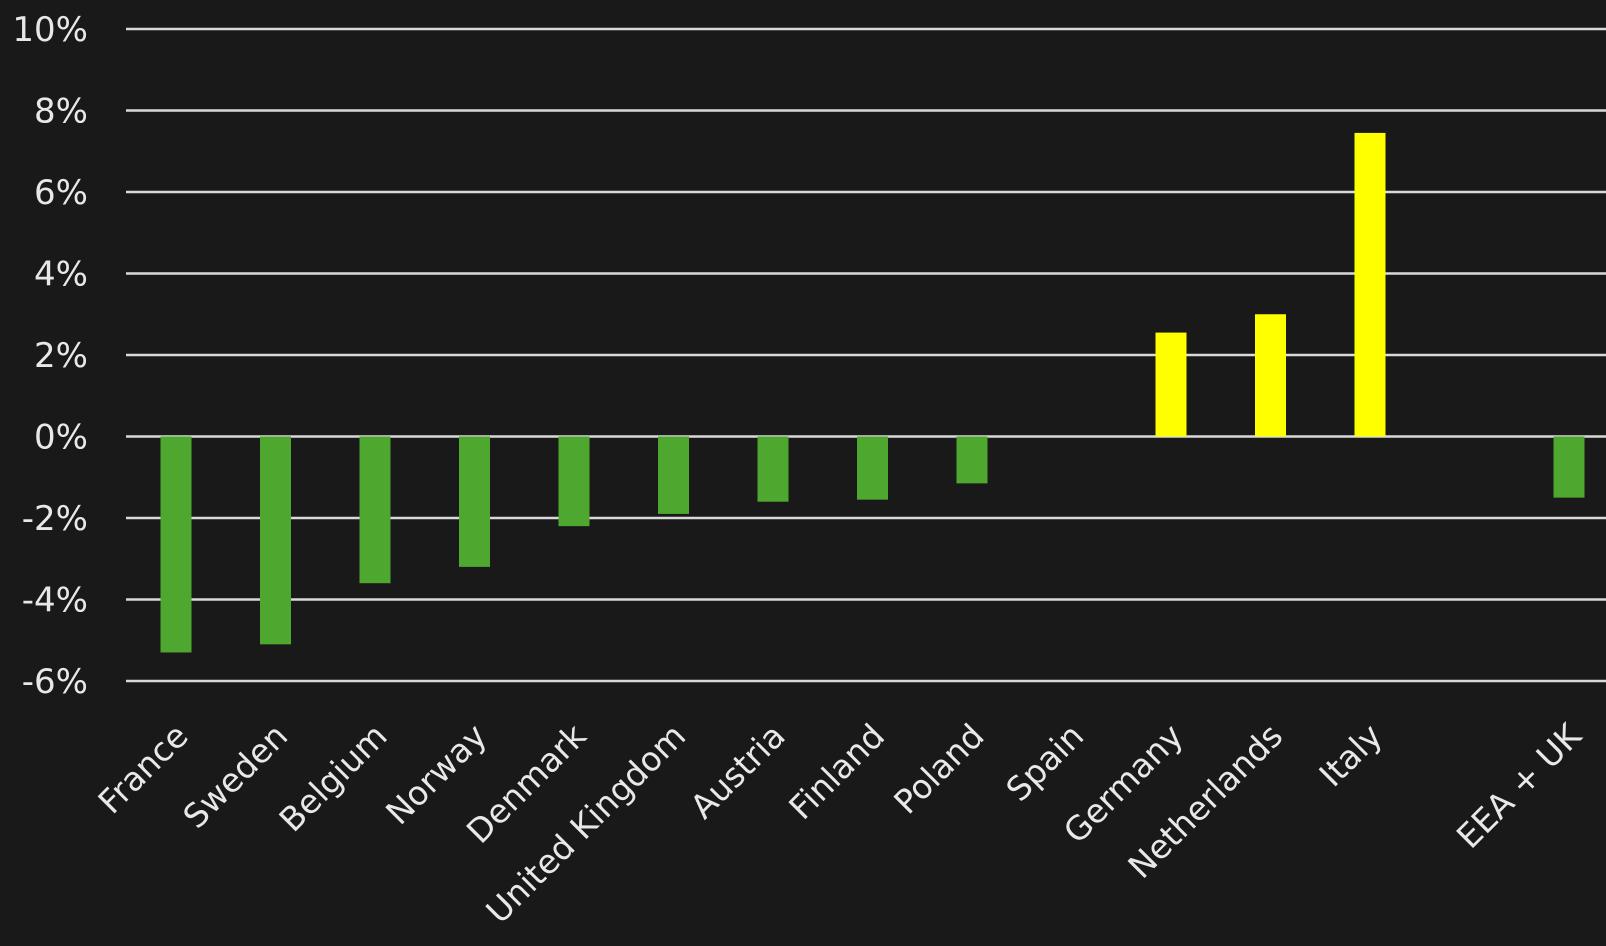 Image resolution: width=1606 pixels, height=946 pixels. What do you see at coordinates (1519, 785) in the screenshot?
I see `x-tick-label: EEA + UK` at bounding box center [1519, 785].